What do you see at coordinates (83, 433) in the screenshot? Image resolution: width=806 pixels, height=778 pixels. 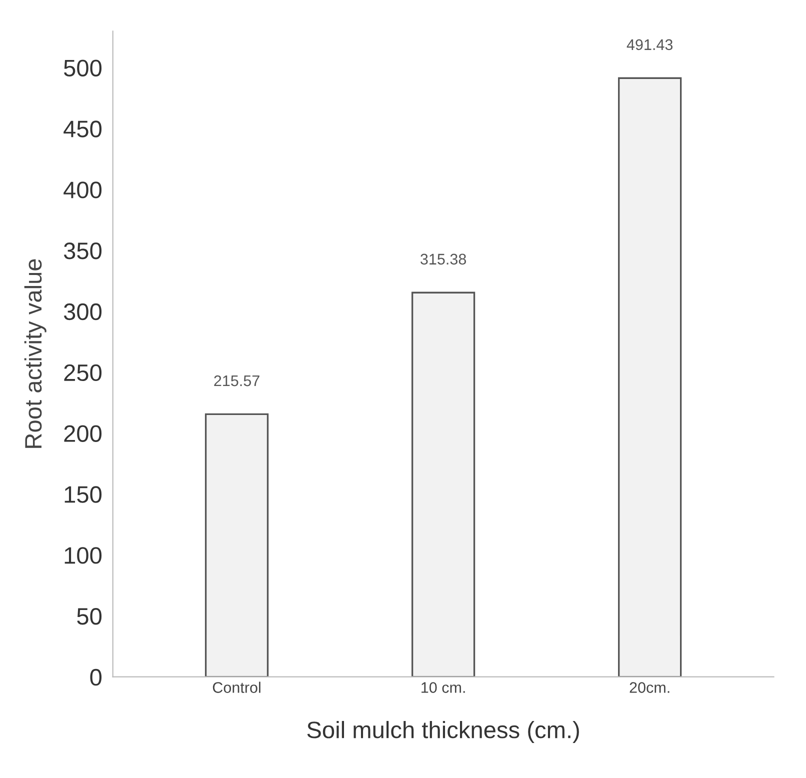 I see `y-tick-label: 200` at bounding box center [83, 433].